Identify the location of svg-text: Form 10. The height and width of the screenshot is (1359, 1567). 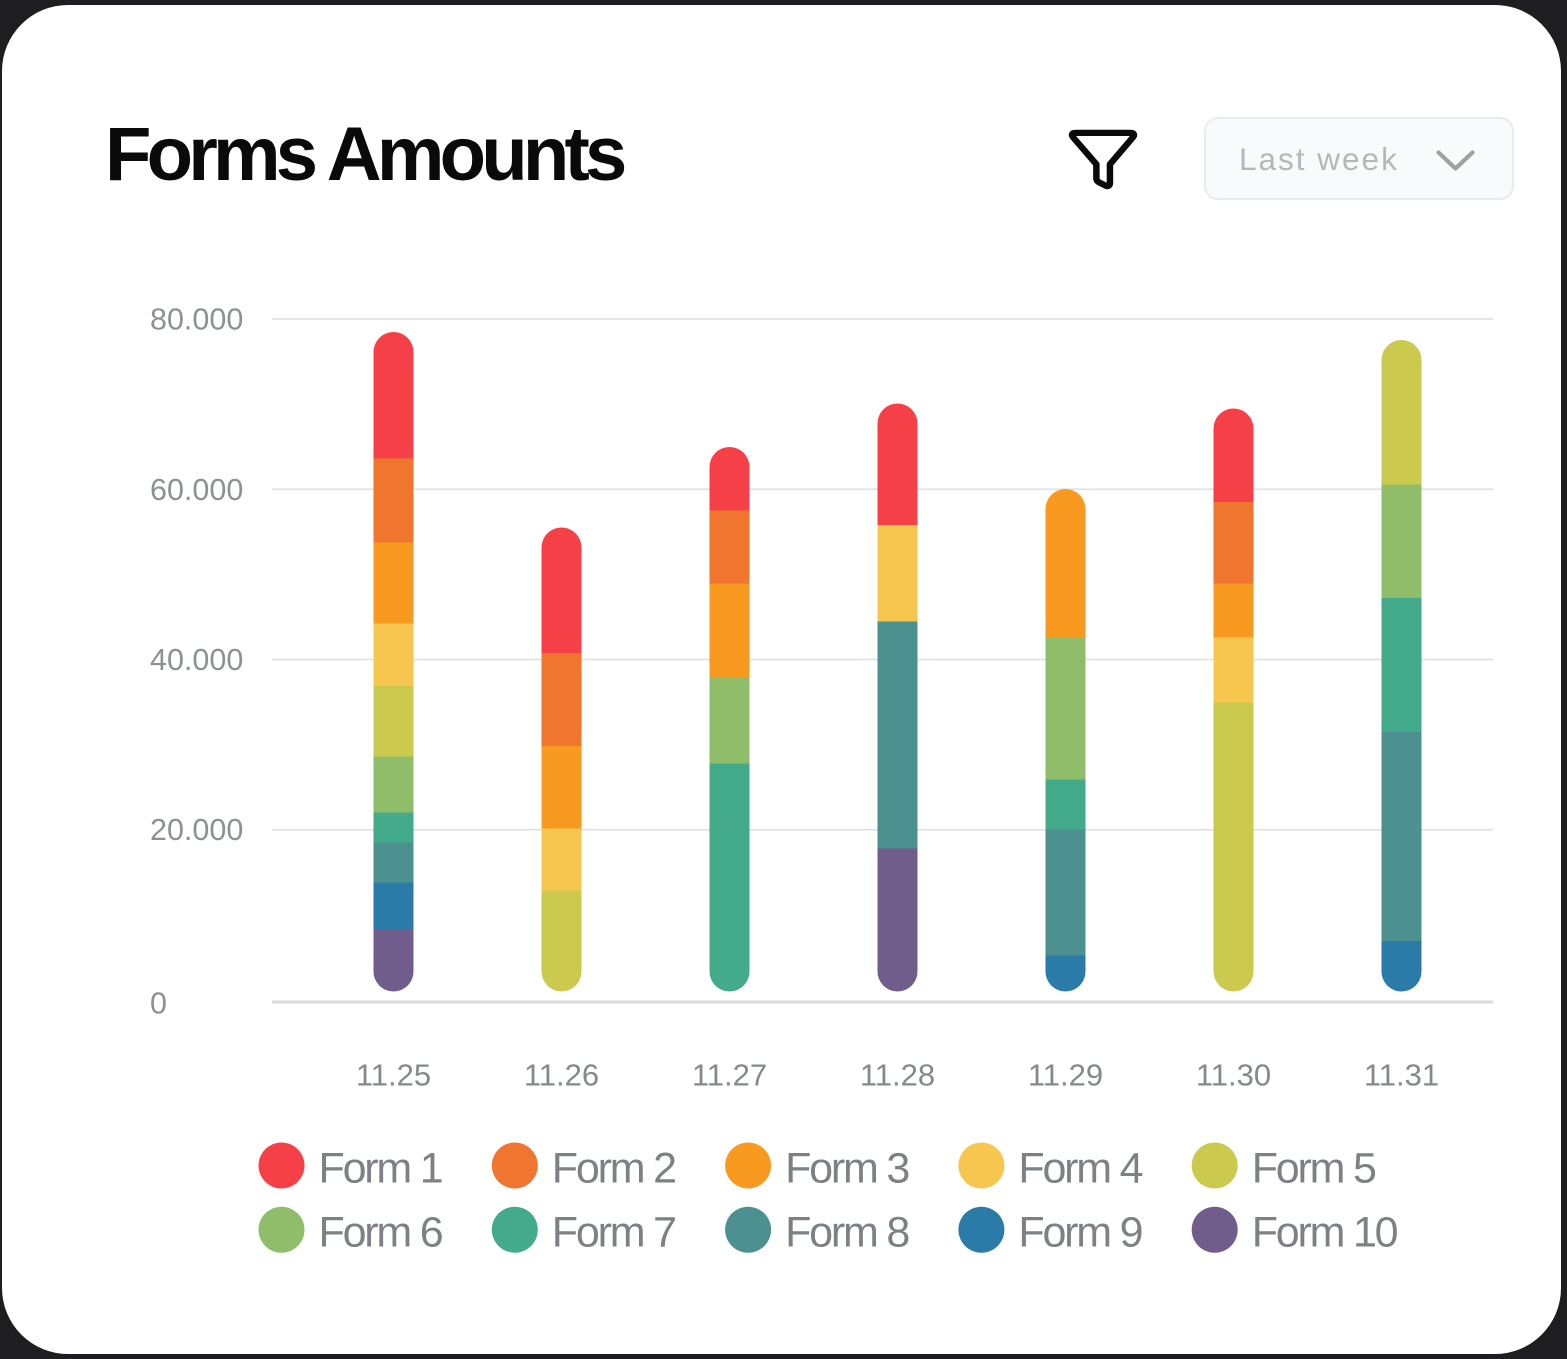
(1325, 1233).